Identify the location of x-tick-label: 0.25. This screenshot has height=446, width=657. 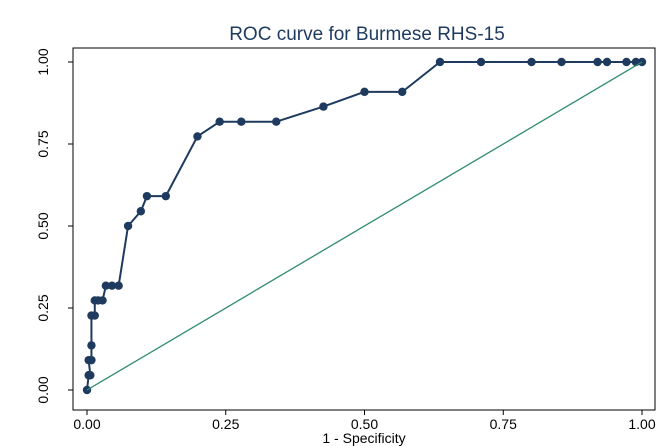
(225, 424).